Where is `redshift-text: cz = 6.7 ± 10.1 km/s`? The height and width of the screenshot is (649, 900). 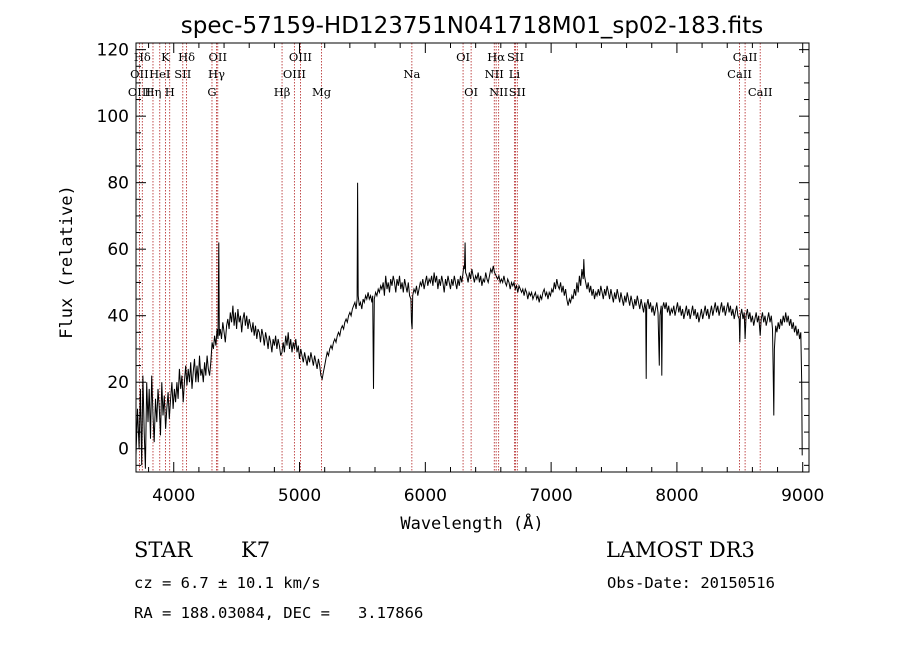 redshift-text: cz = 6.7 ± 10.1 km/s is located at coordinates (227, 583).